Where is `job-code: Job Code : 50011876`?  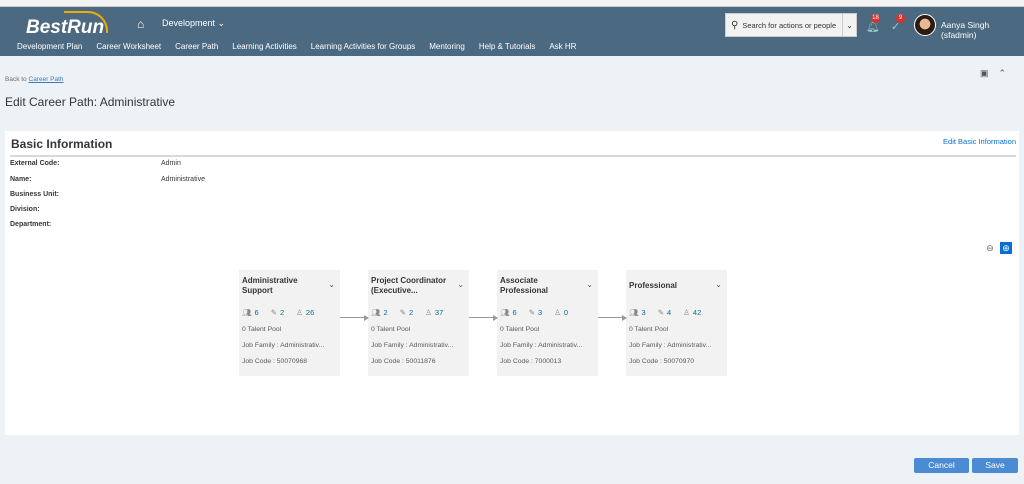 job-code: Job Code : 50011876 is located at coordinates (403, 361).